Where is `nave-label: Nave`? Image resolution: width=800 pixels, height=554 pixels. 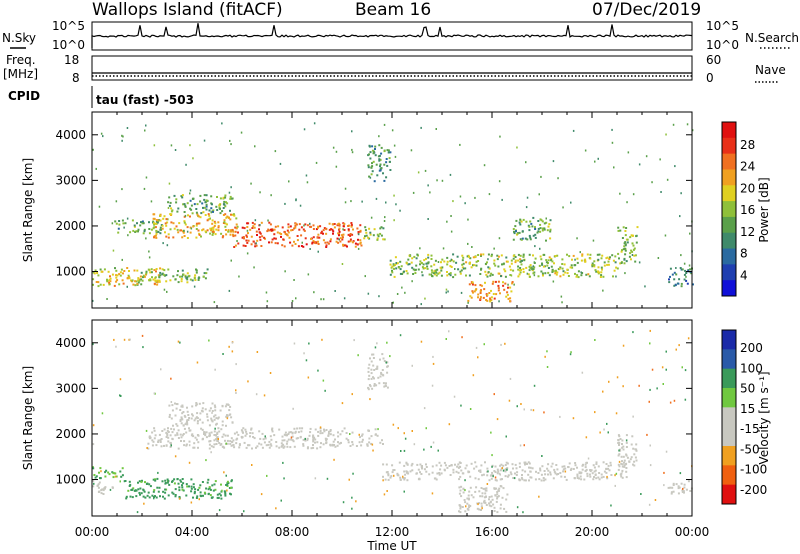
nave-label: Nave is located at coordinates (770, 70).